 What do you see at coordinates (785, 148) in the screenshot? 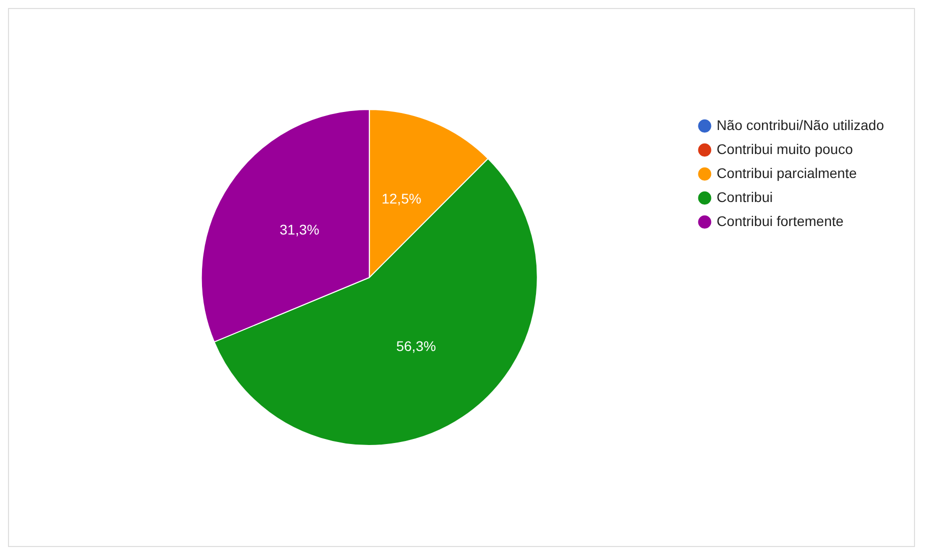
I see `legend-label: Contribui muito pouco` at bounding box center [785, 148].